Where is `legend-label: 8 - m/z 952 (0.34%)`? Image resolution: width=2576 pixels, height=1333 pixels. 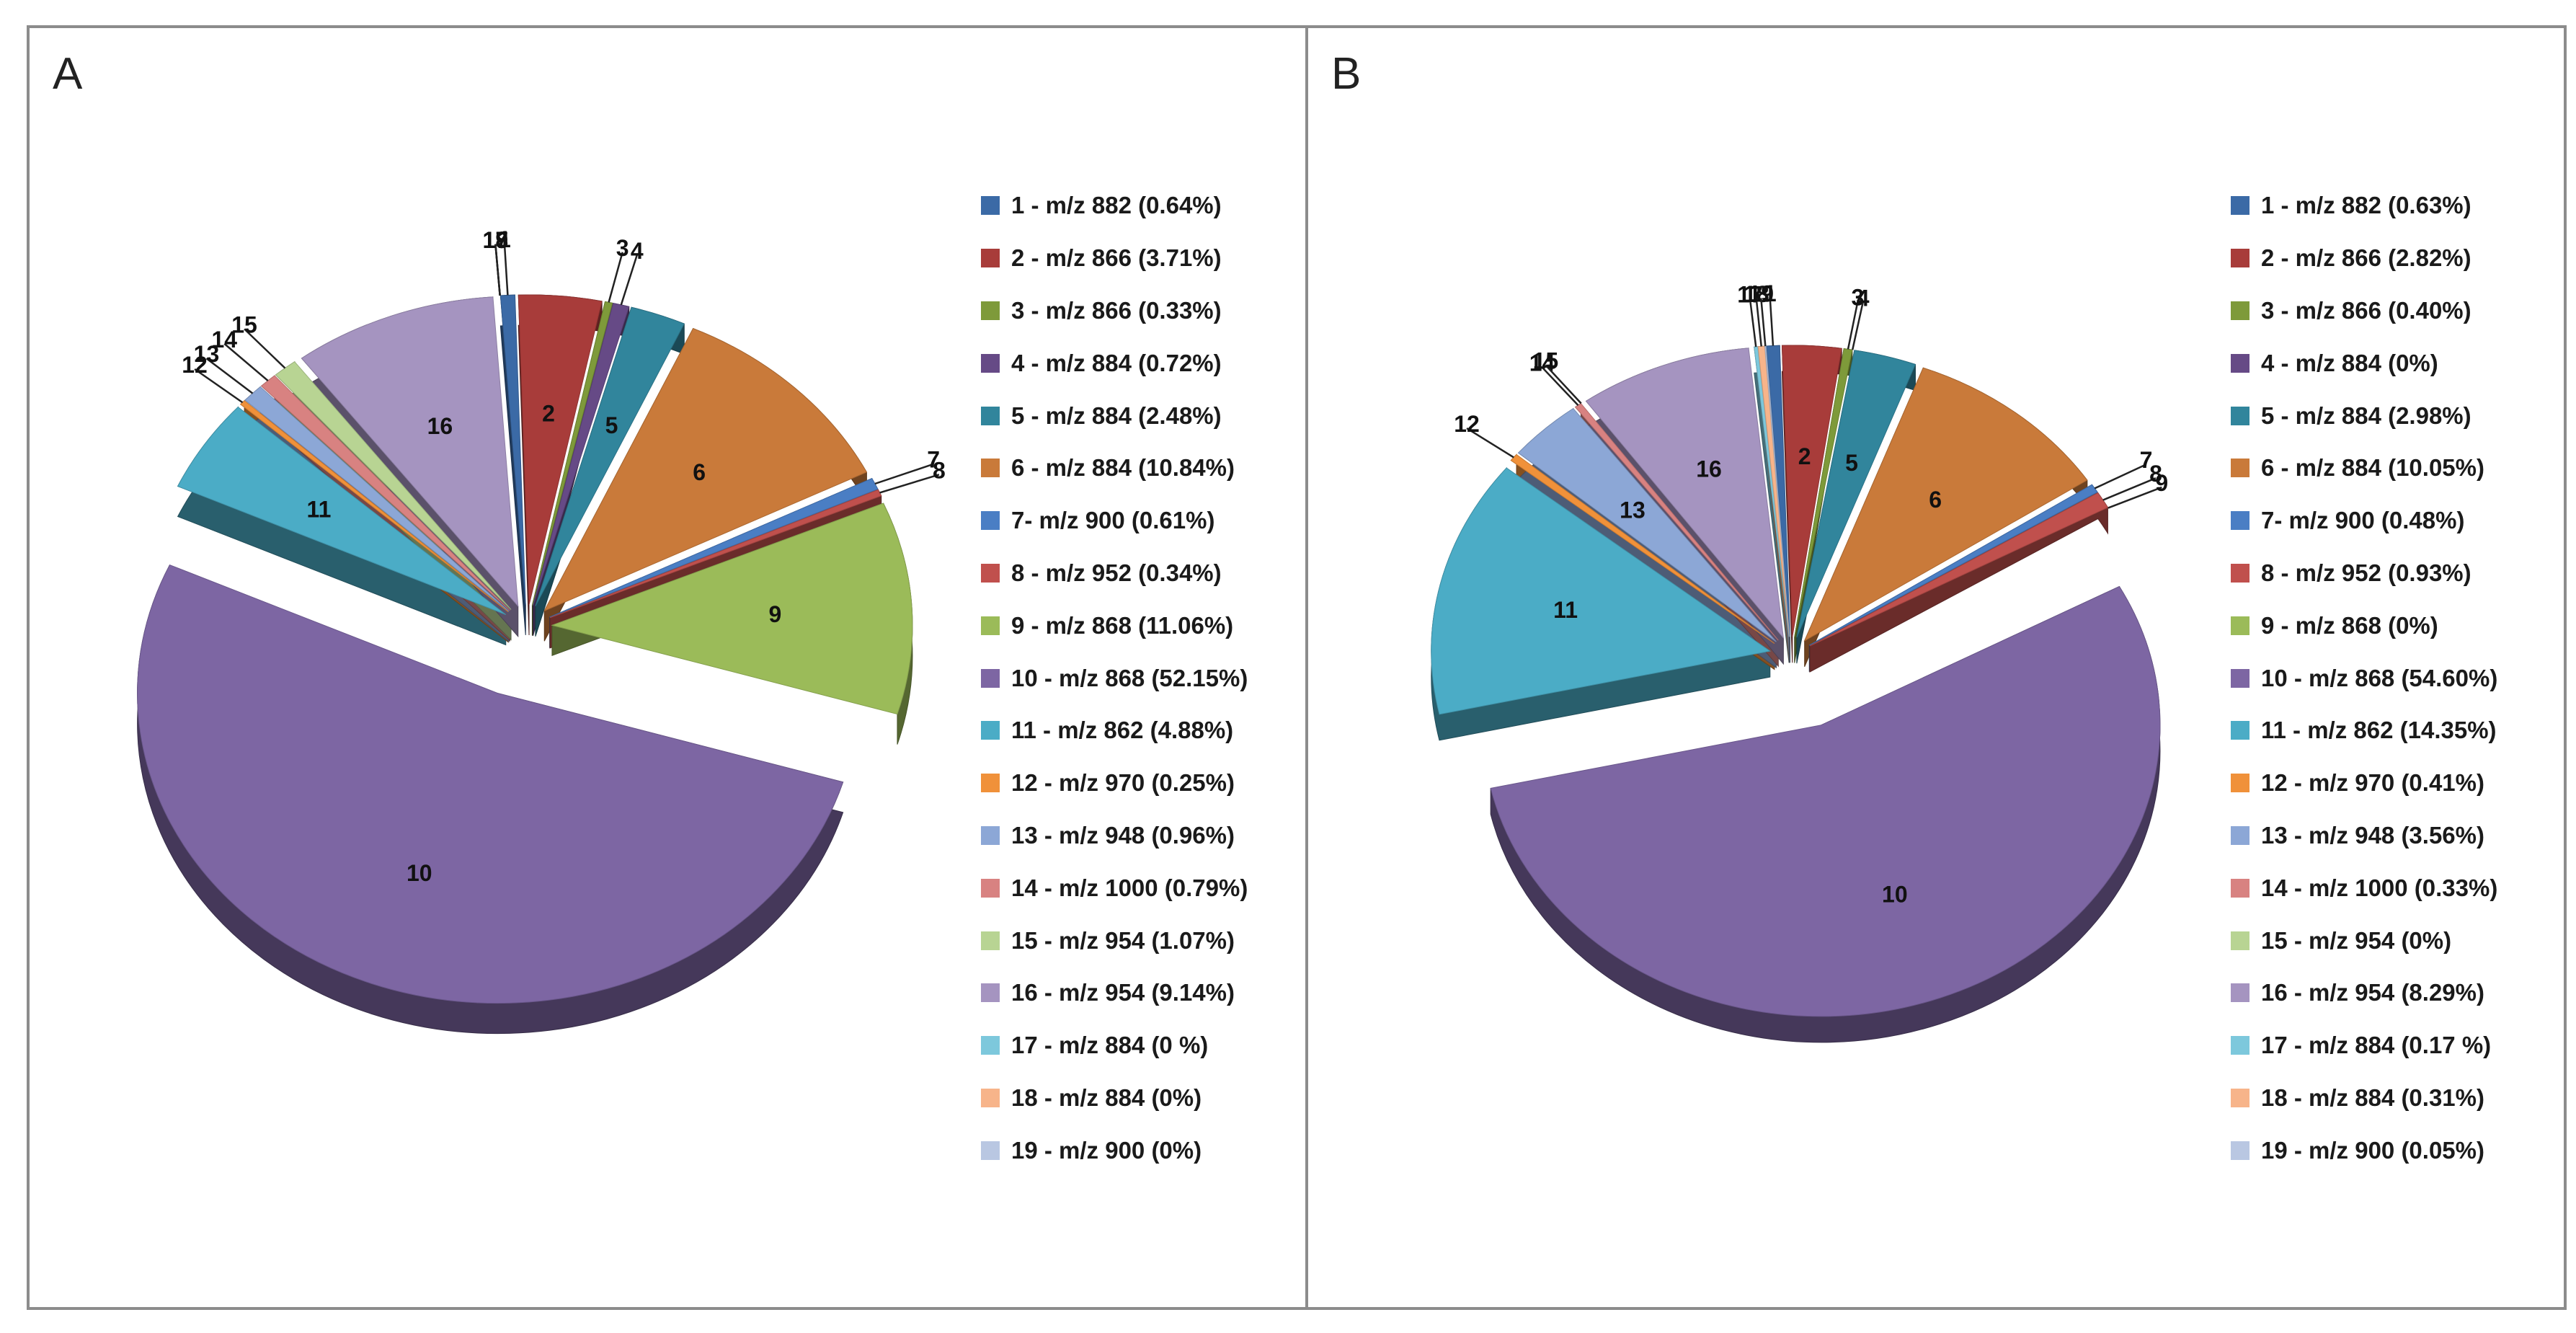 legend-label: 8 - m/z 952 (0.34%) is located at coordinates (1116, 572).